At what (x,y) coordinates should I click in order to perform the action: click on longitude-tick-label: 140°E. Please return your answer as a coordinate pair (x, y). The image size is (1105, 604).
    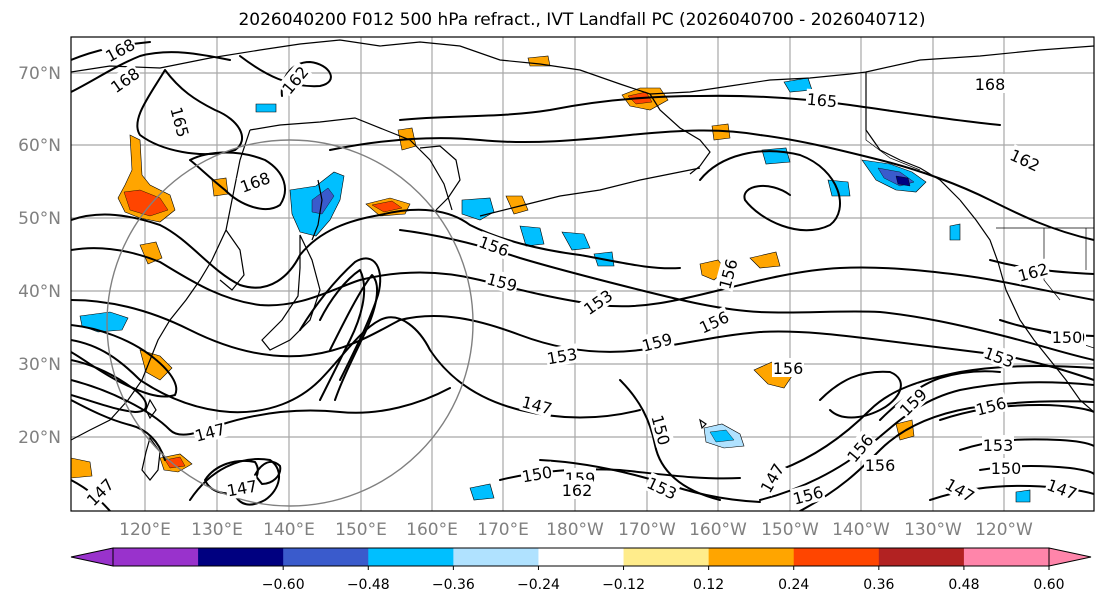
    Looking at the image, I should click on (289, 530).